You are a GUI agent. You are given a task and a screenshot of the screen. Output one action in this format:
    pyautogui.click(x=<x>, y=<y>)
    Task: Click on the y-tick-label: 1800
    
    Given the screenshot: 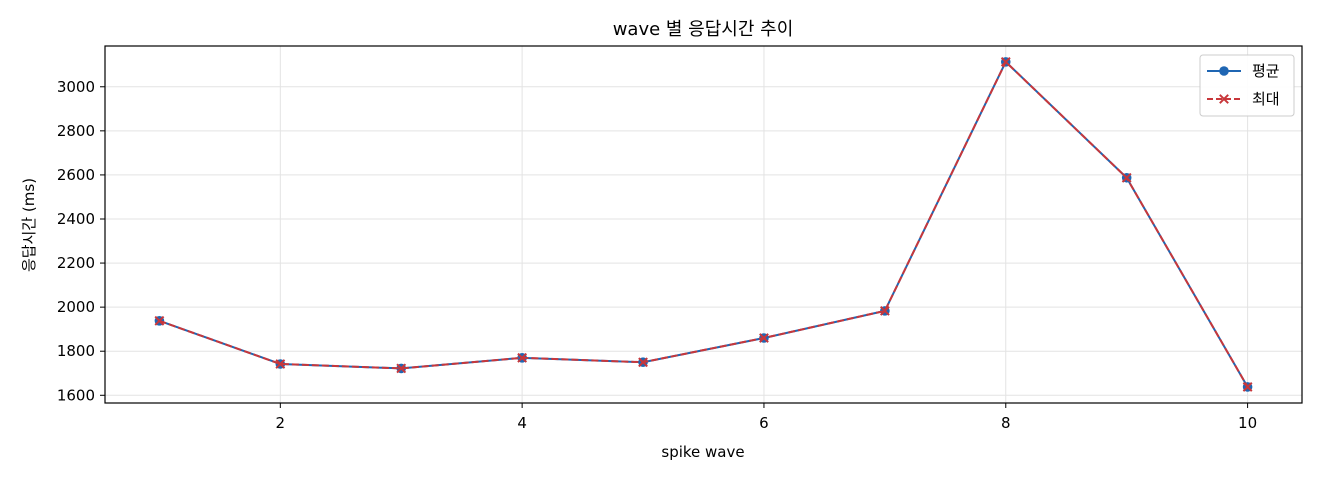 What is the action you would take?
    pyautogui.click(x=76, y=351)
    